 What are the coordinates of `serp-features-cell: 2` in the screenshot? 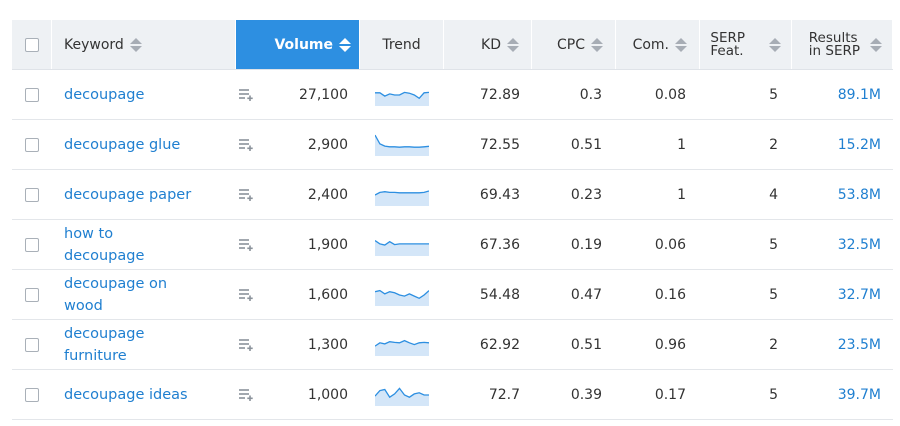 It's located at (773, 144).